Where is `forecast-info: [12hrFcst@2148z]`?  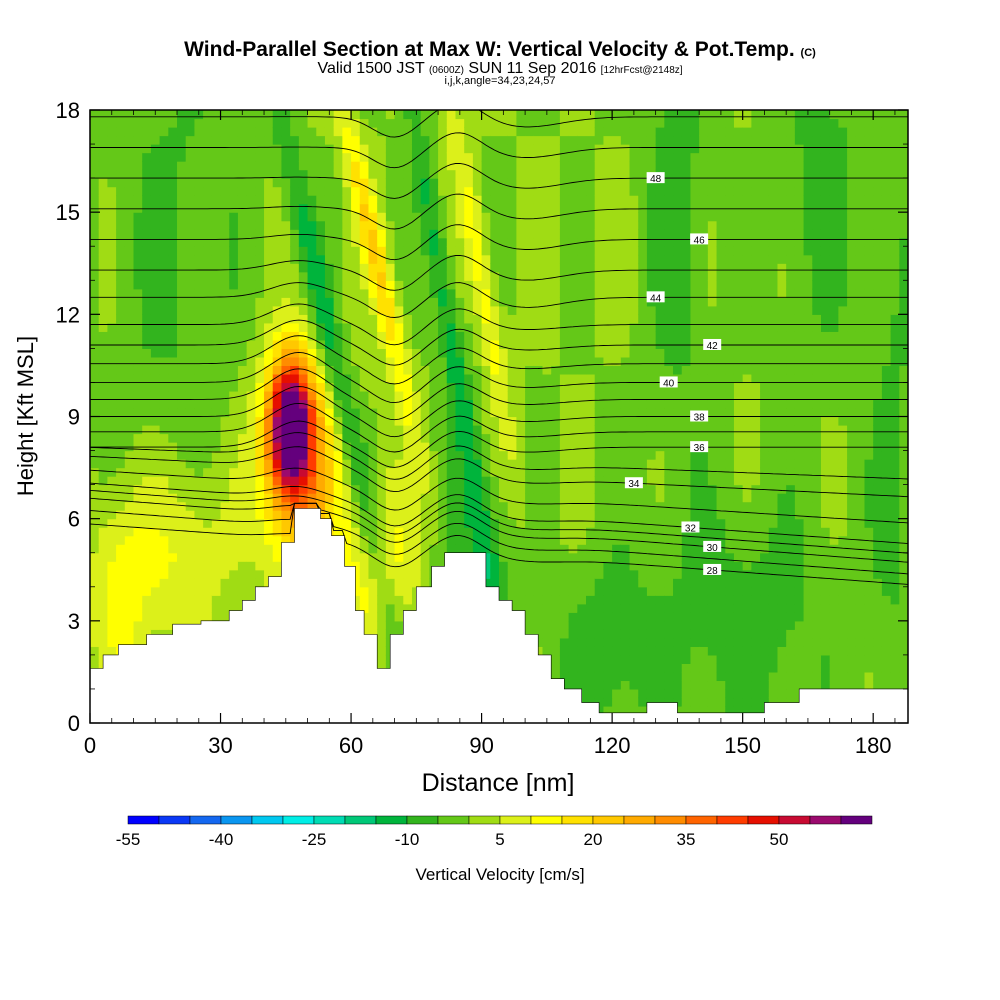 forecast-info: [12hrFcst@2148z] is located at coordinates (641, 70).